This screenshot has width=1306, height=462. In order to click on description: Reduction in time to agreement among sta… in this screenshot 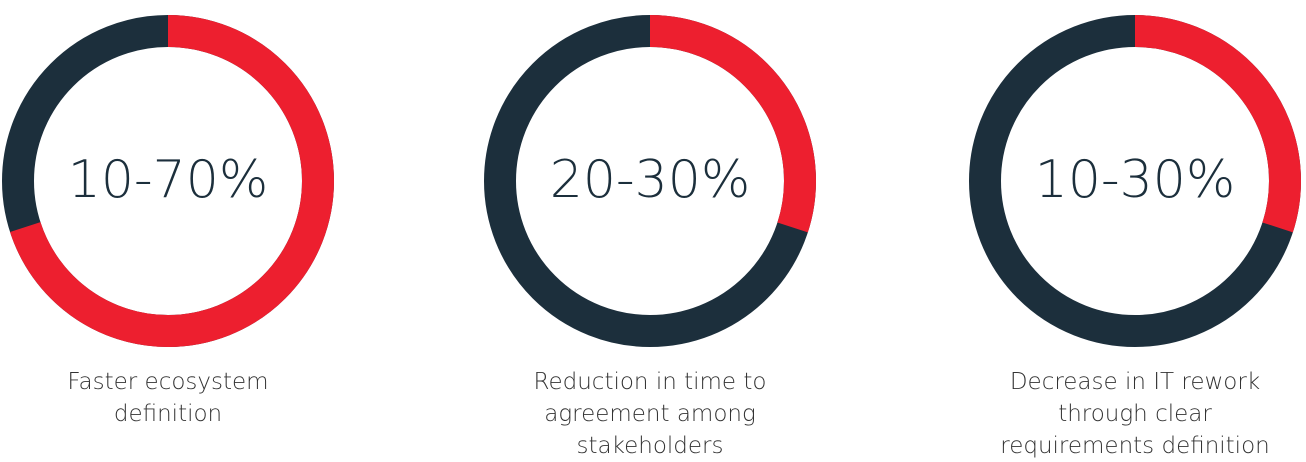, I will do `click(650, 414)`.